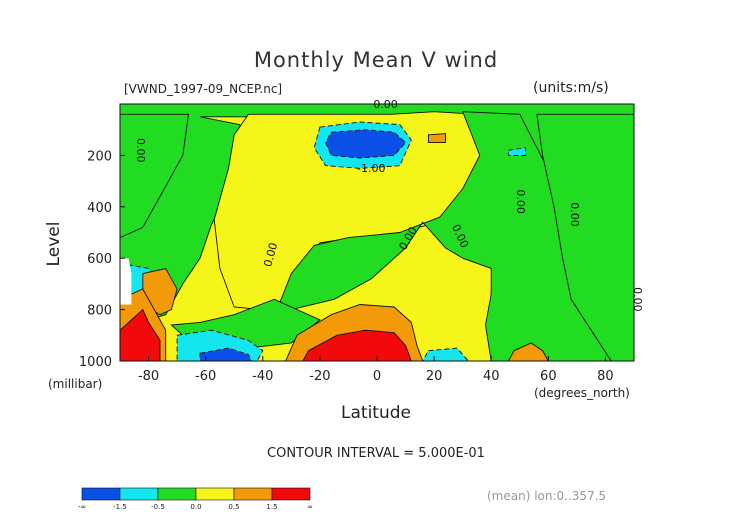 The height and width of the screenshot is (532, 752). What do you see at coordinates (75, 384) in the screenshot?
I see `y-axis-unit: (millibar)` at bounding box center [75, 384].